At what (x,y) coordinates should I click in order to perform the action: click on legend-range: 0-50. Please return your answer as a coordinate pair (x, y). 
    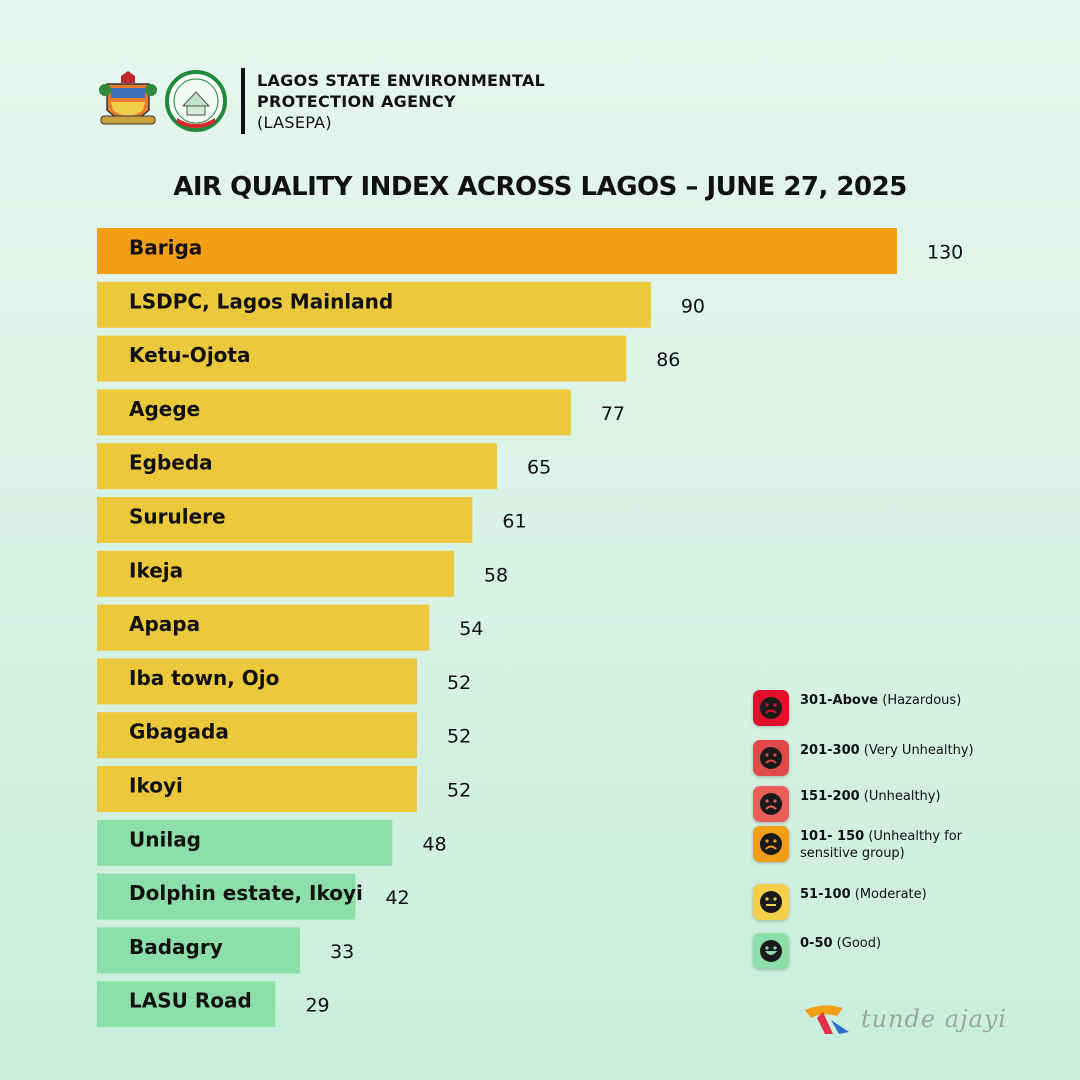
    Looking at the image, I should click on (816, 943).